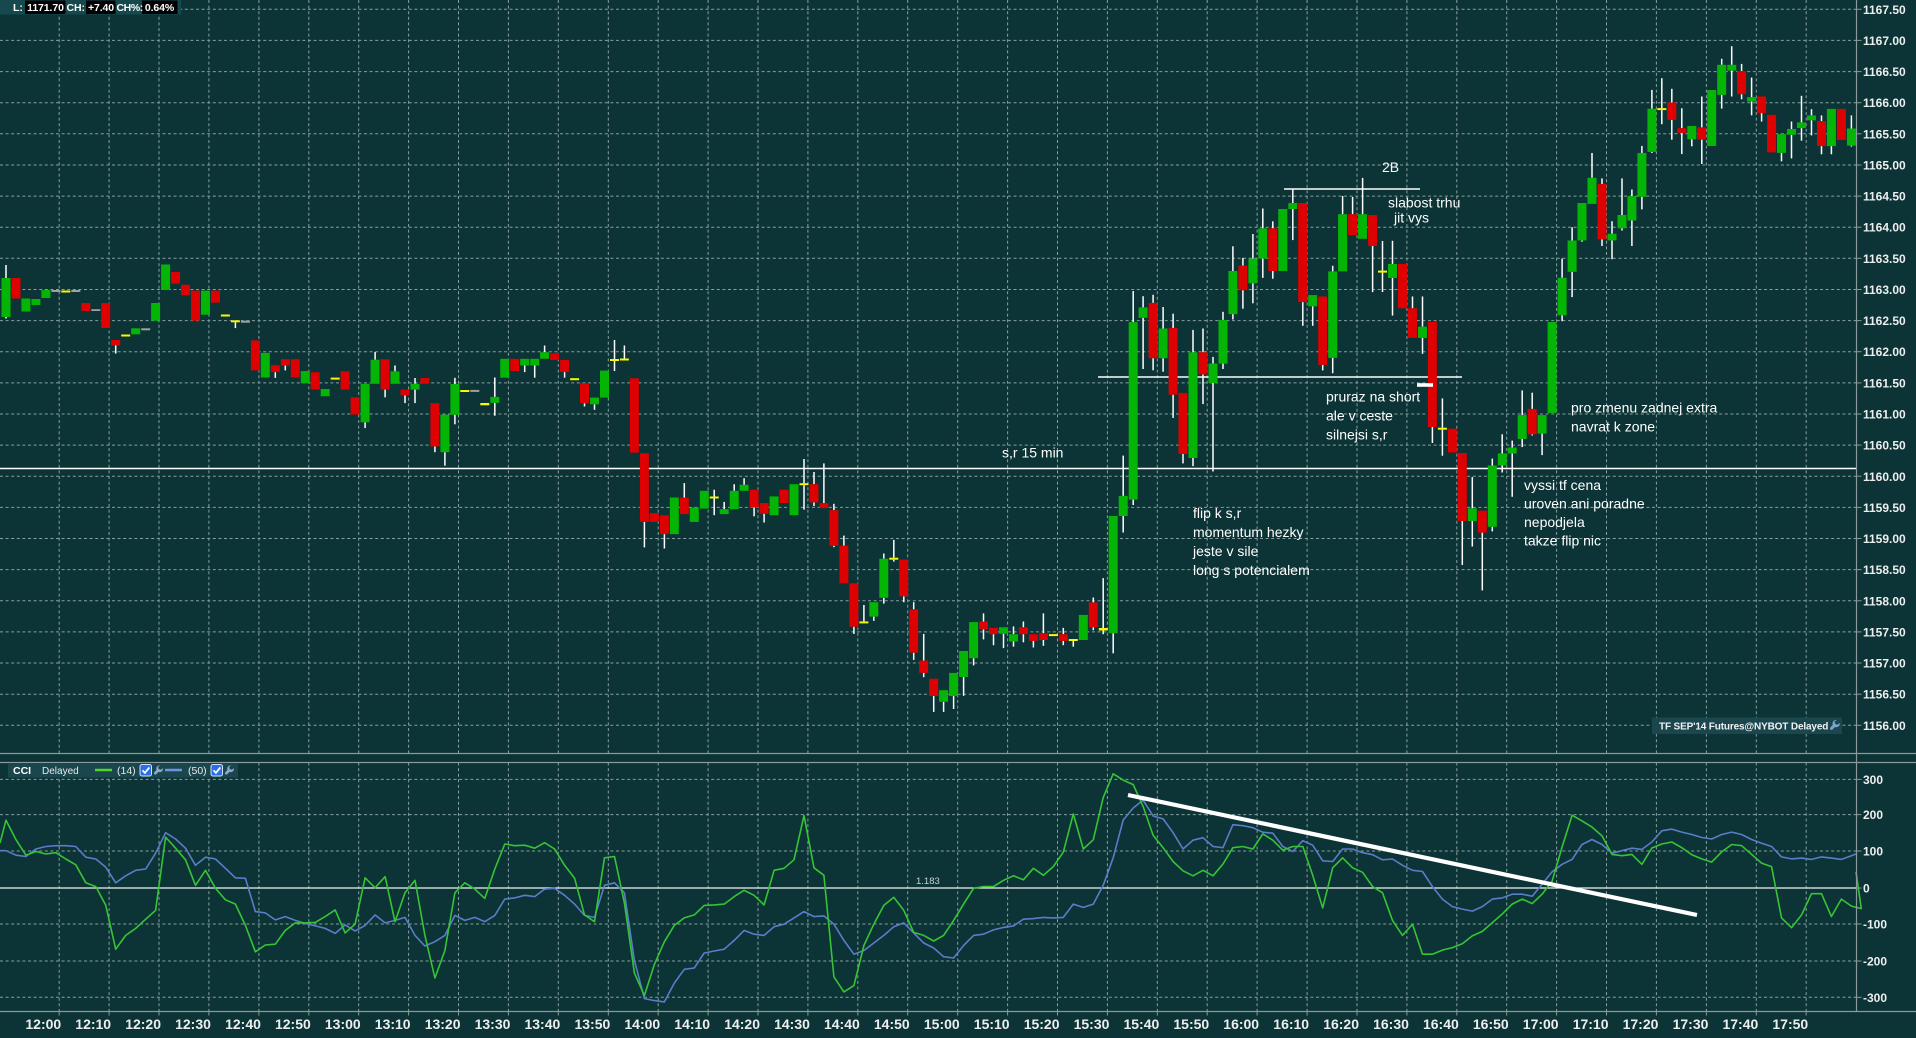  What do you see at coordinates (692, 1024) in the screenshot?
I see `svg-text: 14:10` at bounding box center [692, 1024].